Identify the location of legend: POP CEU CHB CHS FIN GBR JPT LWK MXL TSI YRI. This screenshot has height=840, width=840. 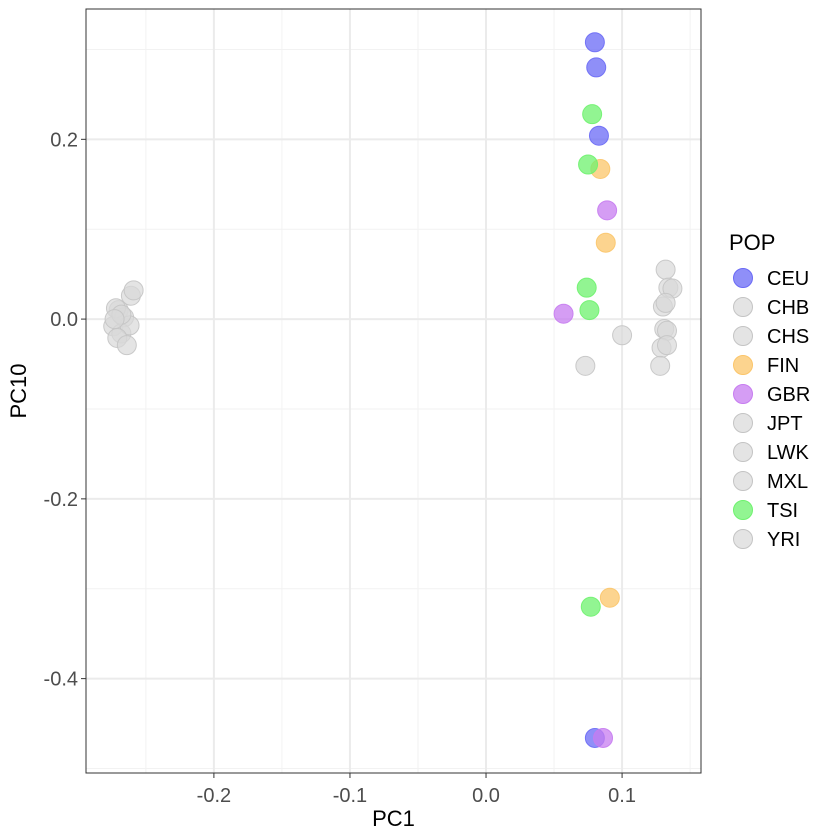
(769, 390).